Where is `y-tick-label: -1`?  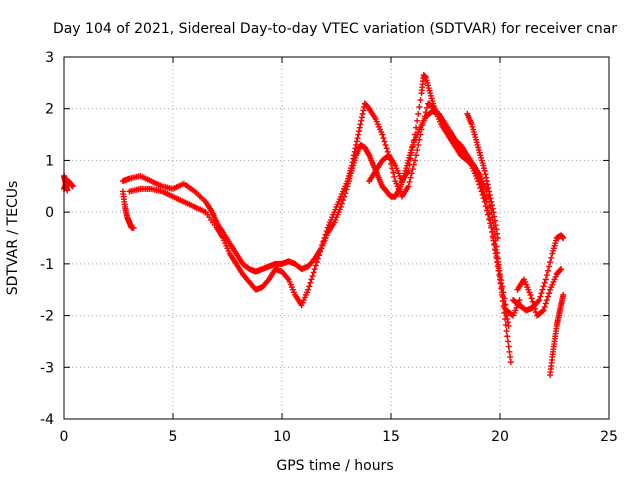 y-tick-label: -1 is located at coordinates (47, 265).